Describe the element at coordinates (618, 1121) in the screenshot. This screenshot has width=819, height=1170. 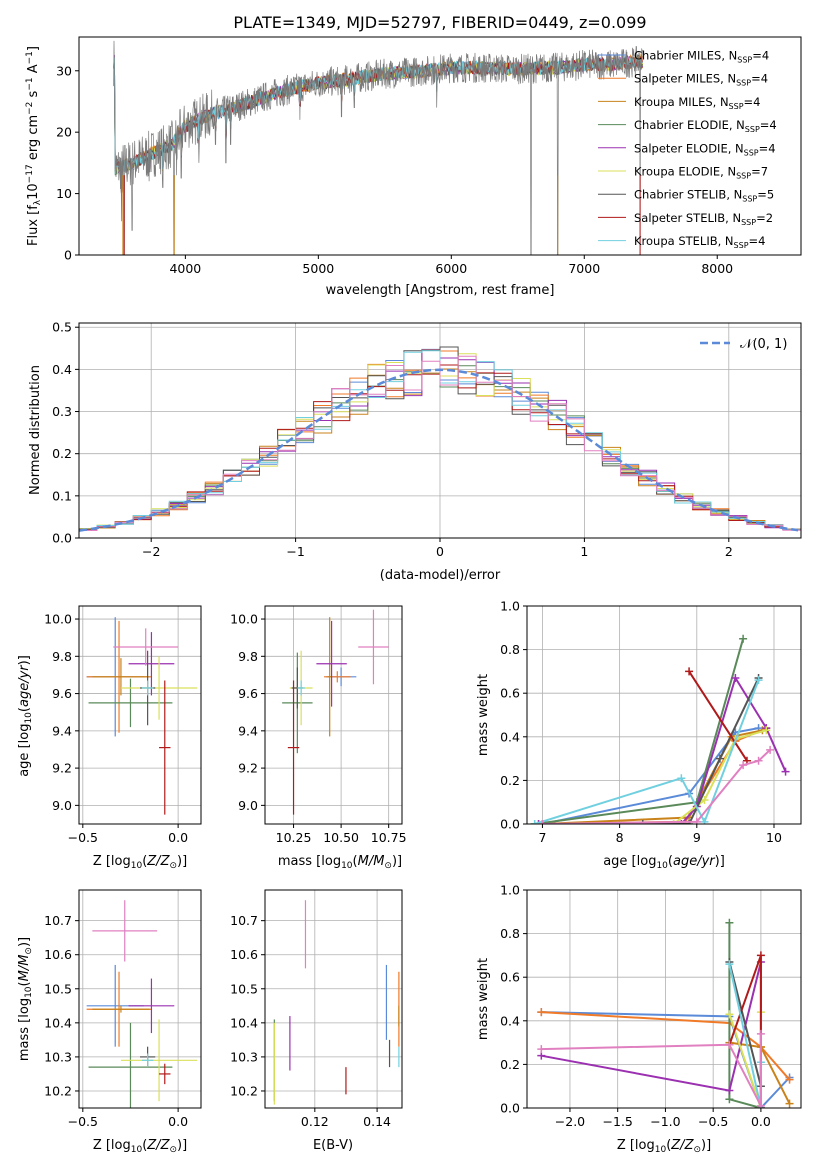
I see `x-tick-label: −1.5` at that location.